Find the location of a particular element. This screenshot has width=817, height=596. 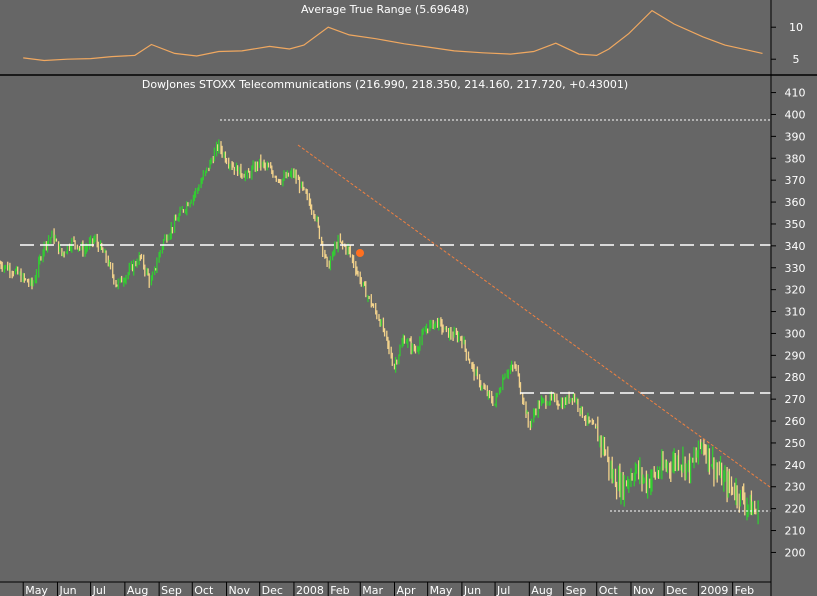

atr-y-axis: 5 10 is located at coordinates (787, 43).